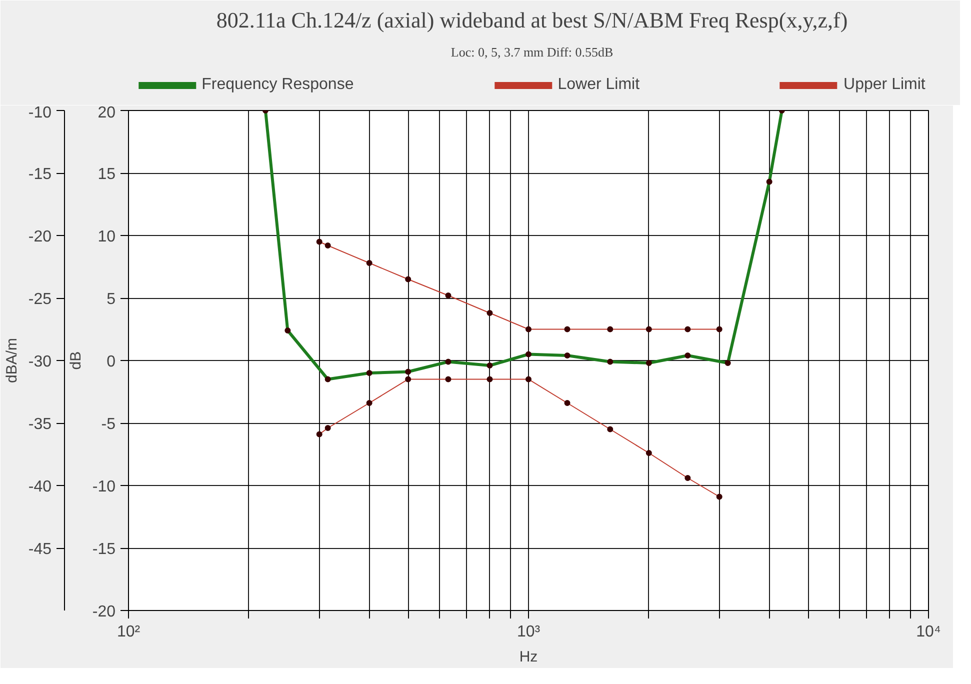  Describe the element at coordinates (111, 299) in the screenshot. I see `y-tick-label: 5` at that location.